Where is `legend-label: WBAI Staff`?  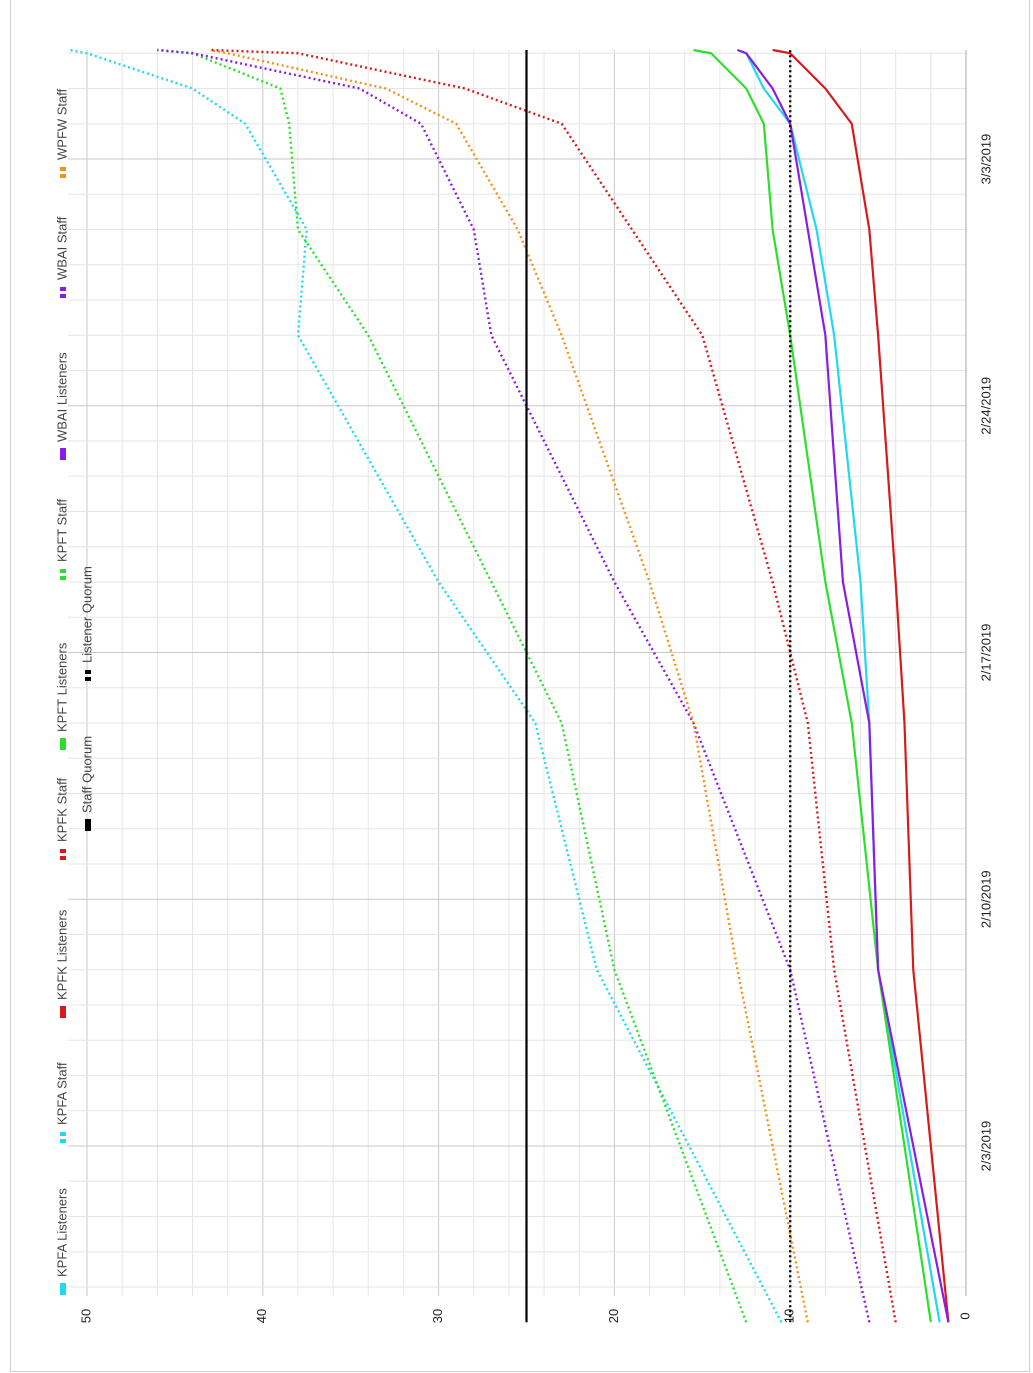
legend-label: WBAI Staff is located at coordinates (61, 248).